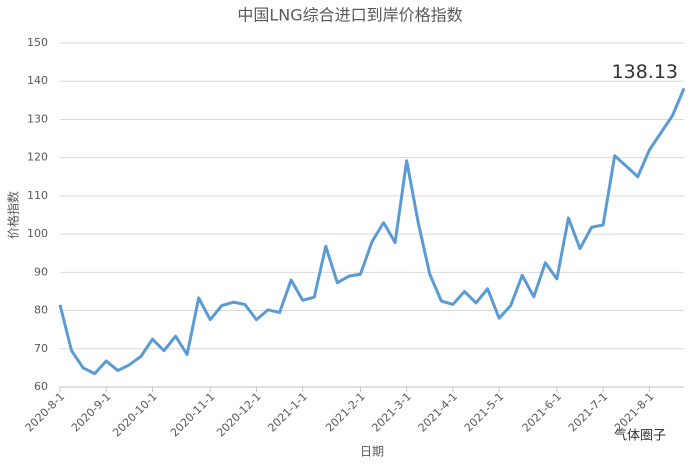 Image resolution: width=700 pixels, height=465 pixels. Describe the element at coordinates (37, 157) in the screenshot. I see `y-tick-label: 120` at that location.